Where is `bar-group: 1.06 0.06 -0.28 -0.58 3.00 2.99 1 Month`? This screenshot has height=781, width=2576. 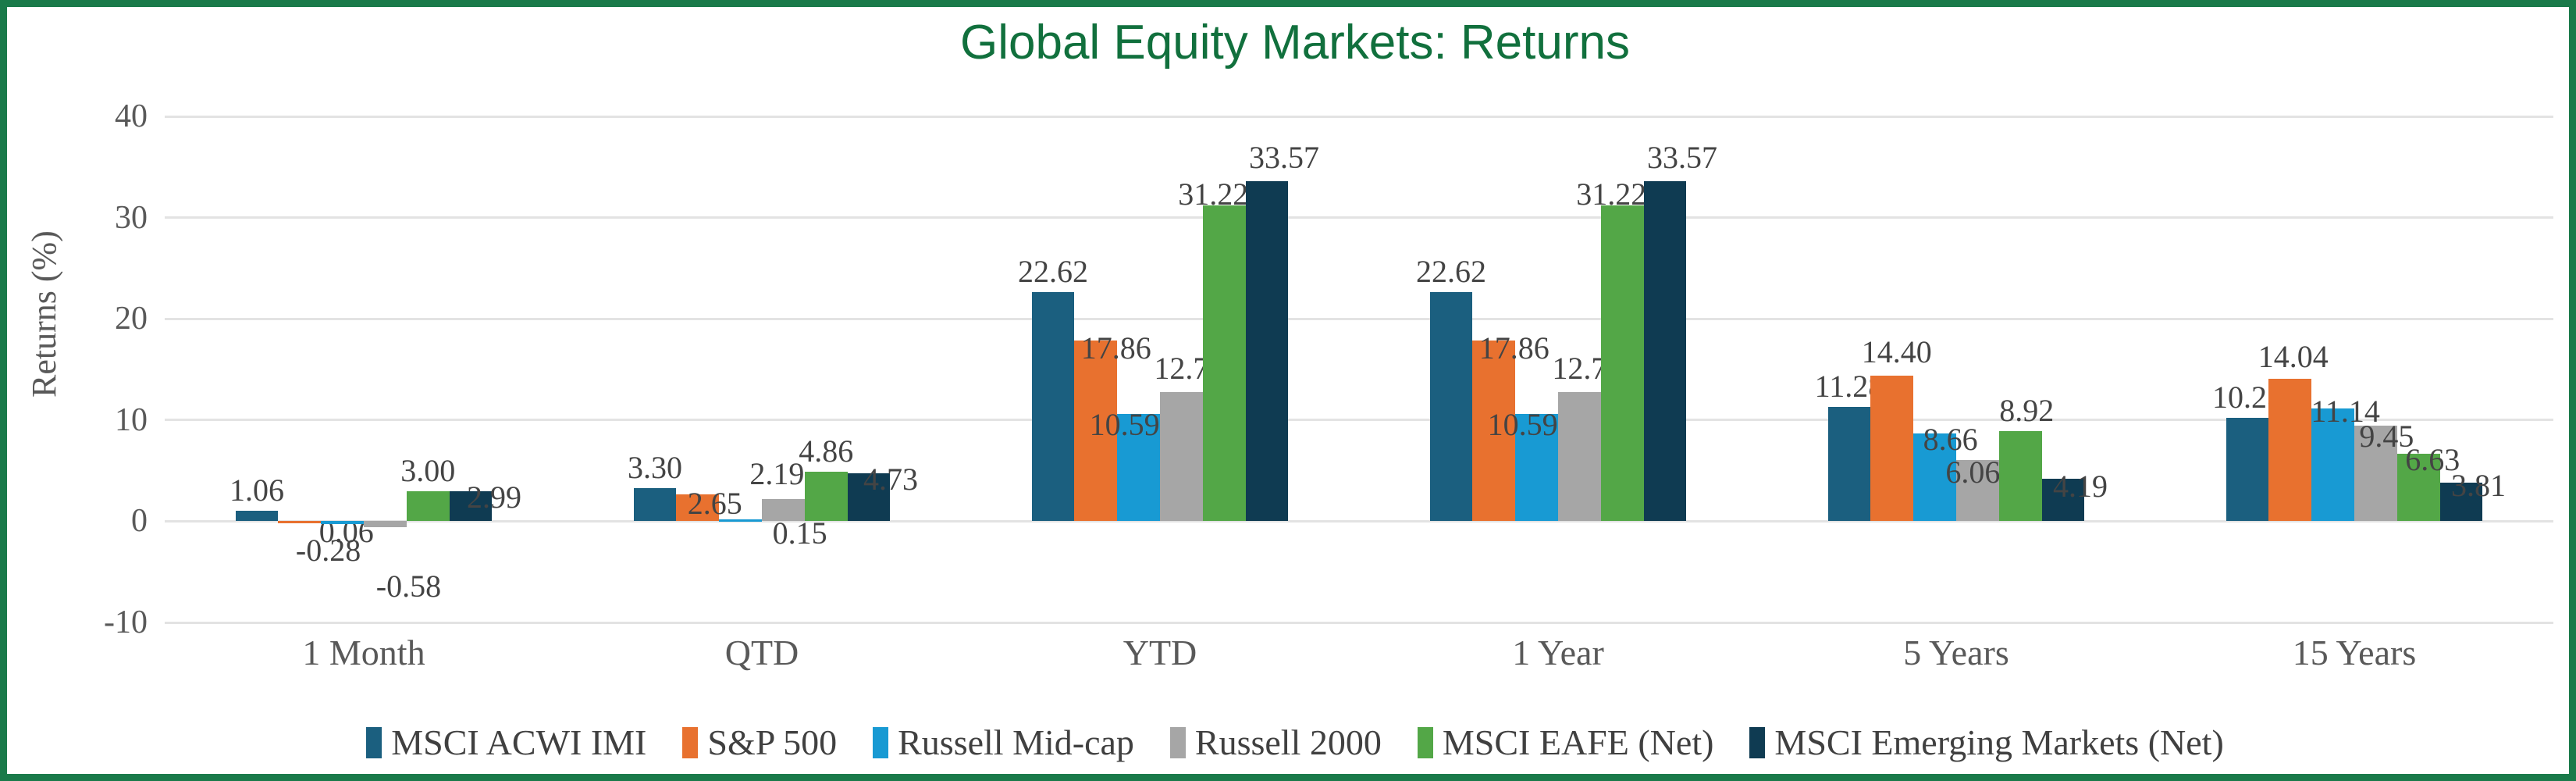
bar-group: 1.06 0.06 -0.28 -0.58 3.00 2.99 1 Month is located at coordinates (364, 394).